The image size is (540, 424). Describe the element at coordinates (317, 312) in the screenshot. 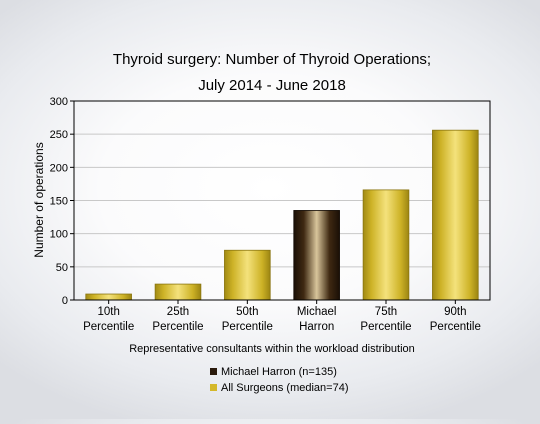

I see `x-tick-label: Michael` at that location.